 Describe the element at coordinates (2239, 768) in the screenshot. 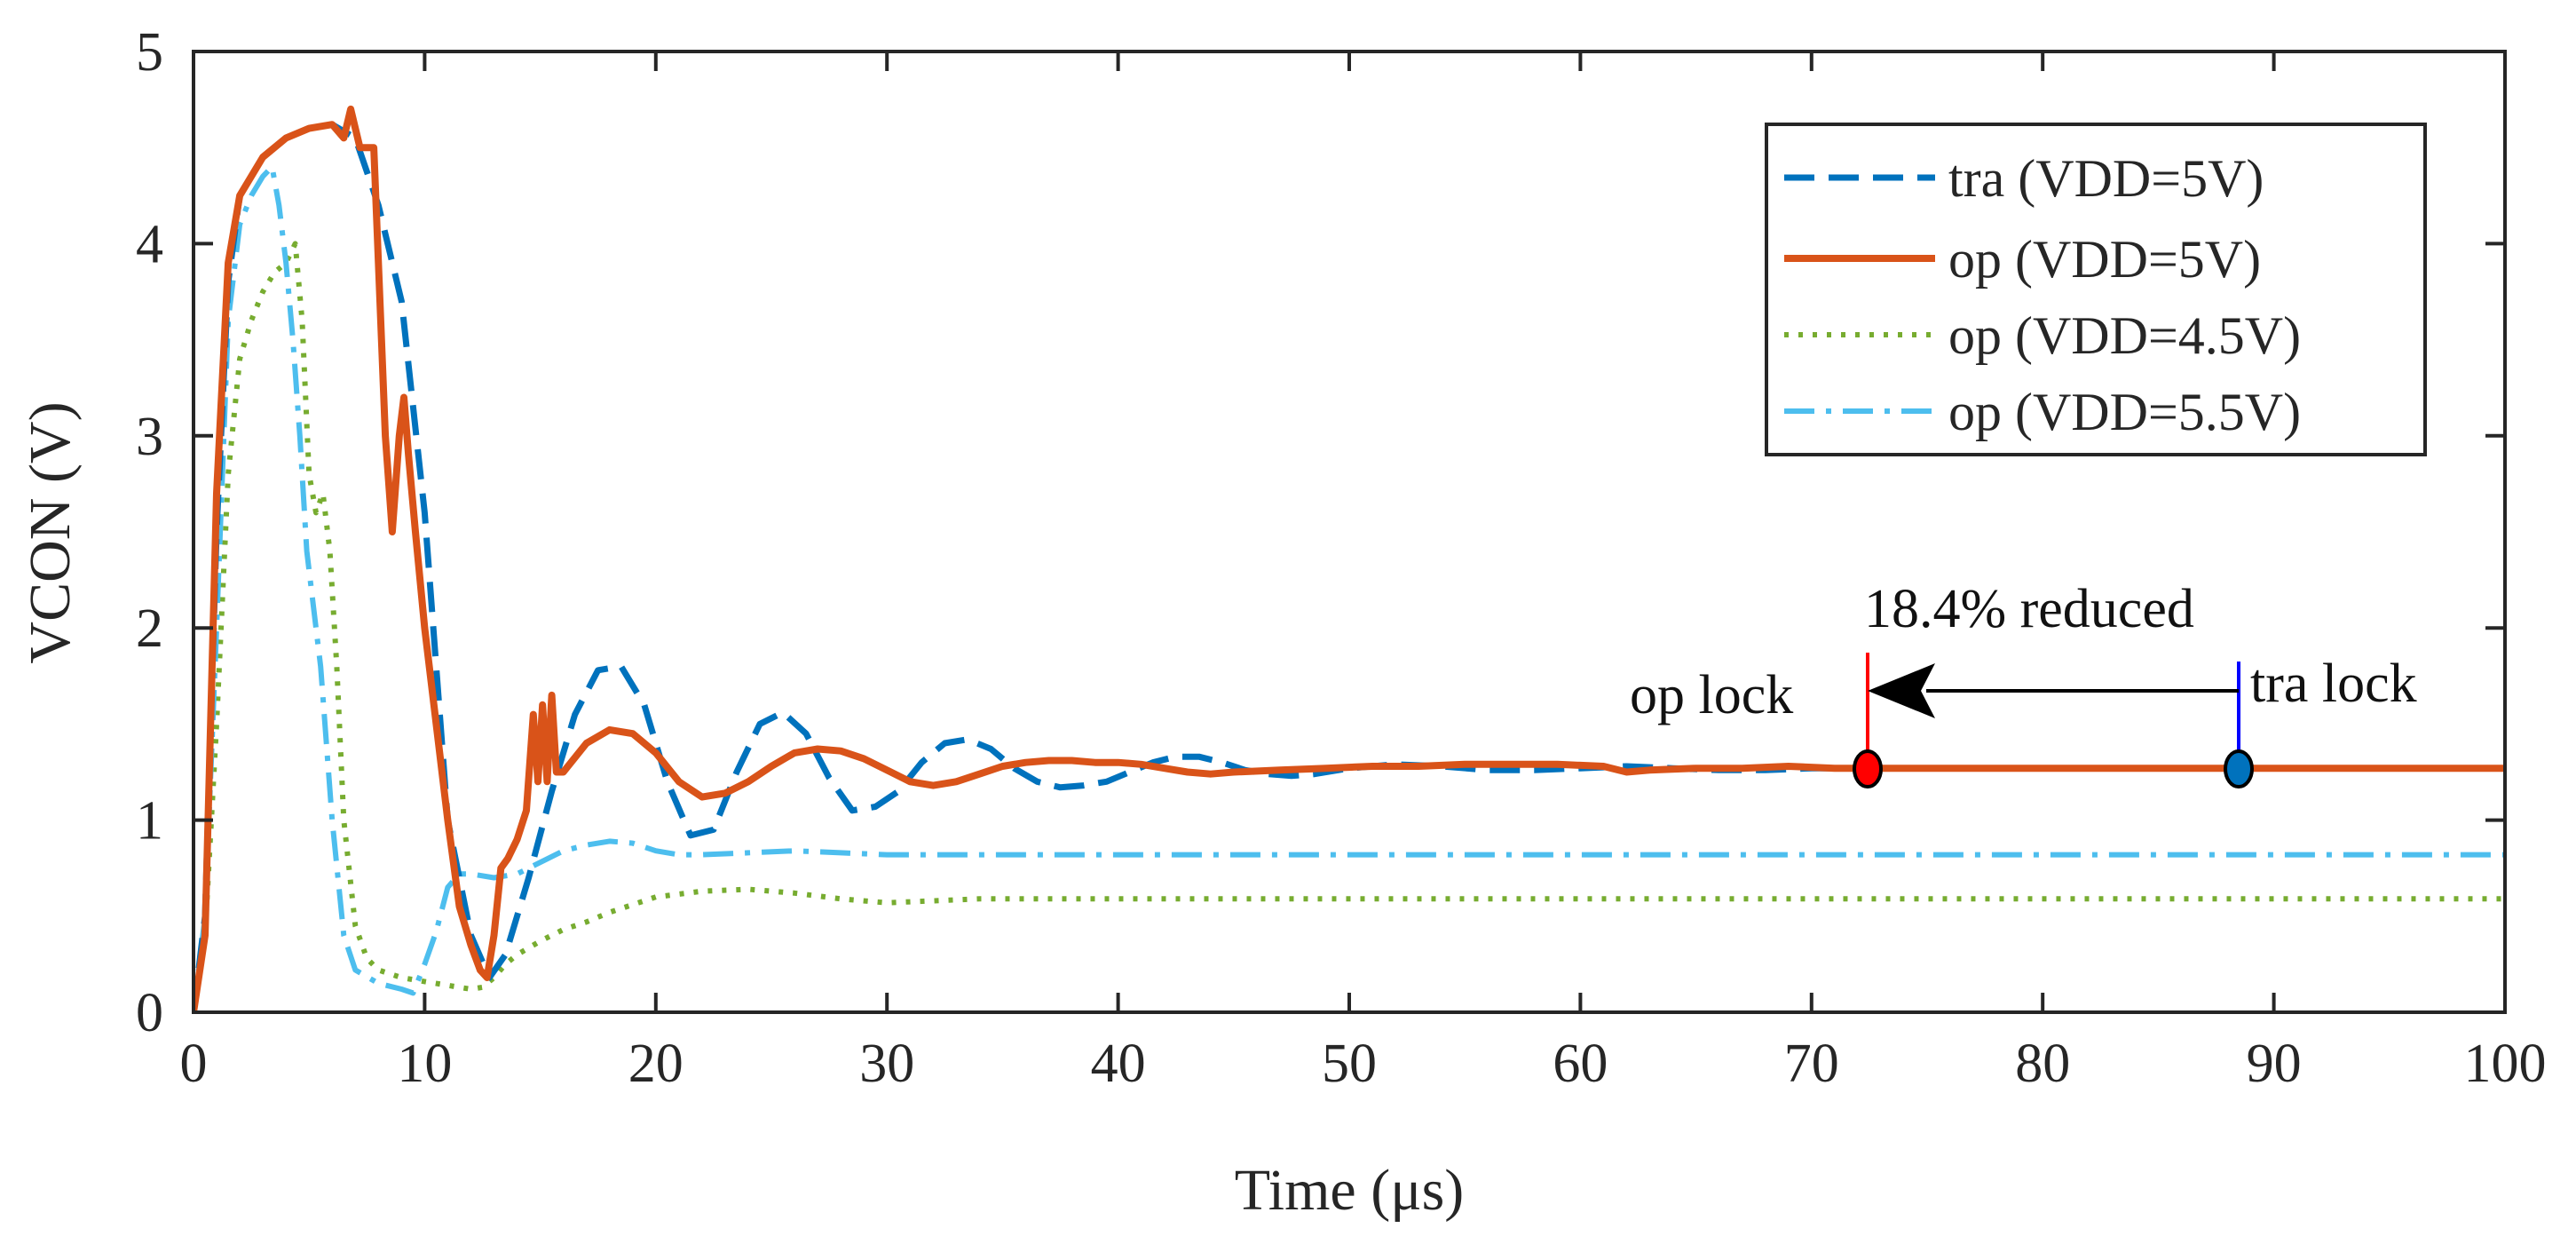

I see `tra-lock-marker` at that location.